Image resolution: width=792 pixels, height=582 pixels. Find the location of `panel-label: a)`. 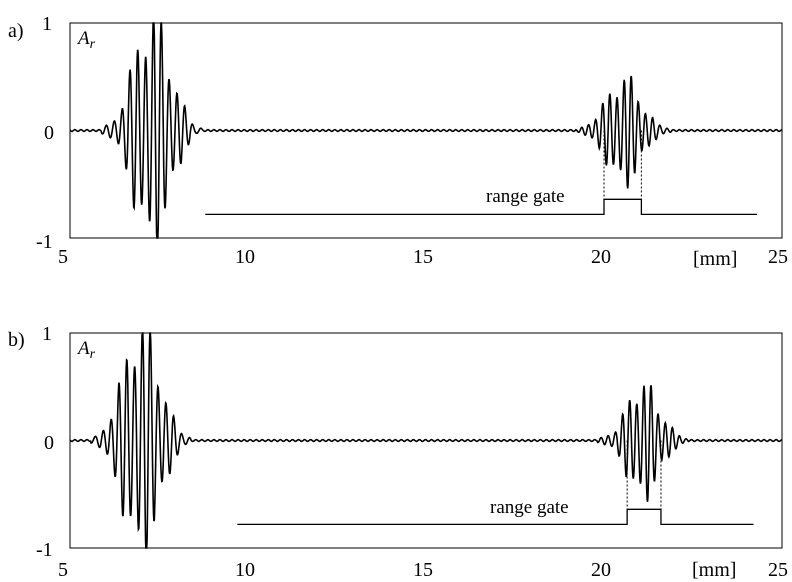

panel-label: a) is located at coordinates (16, 31).